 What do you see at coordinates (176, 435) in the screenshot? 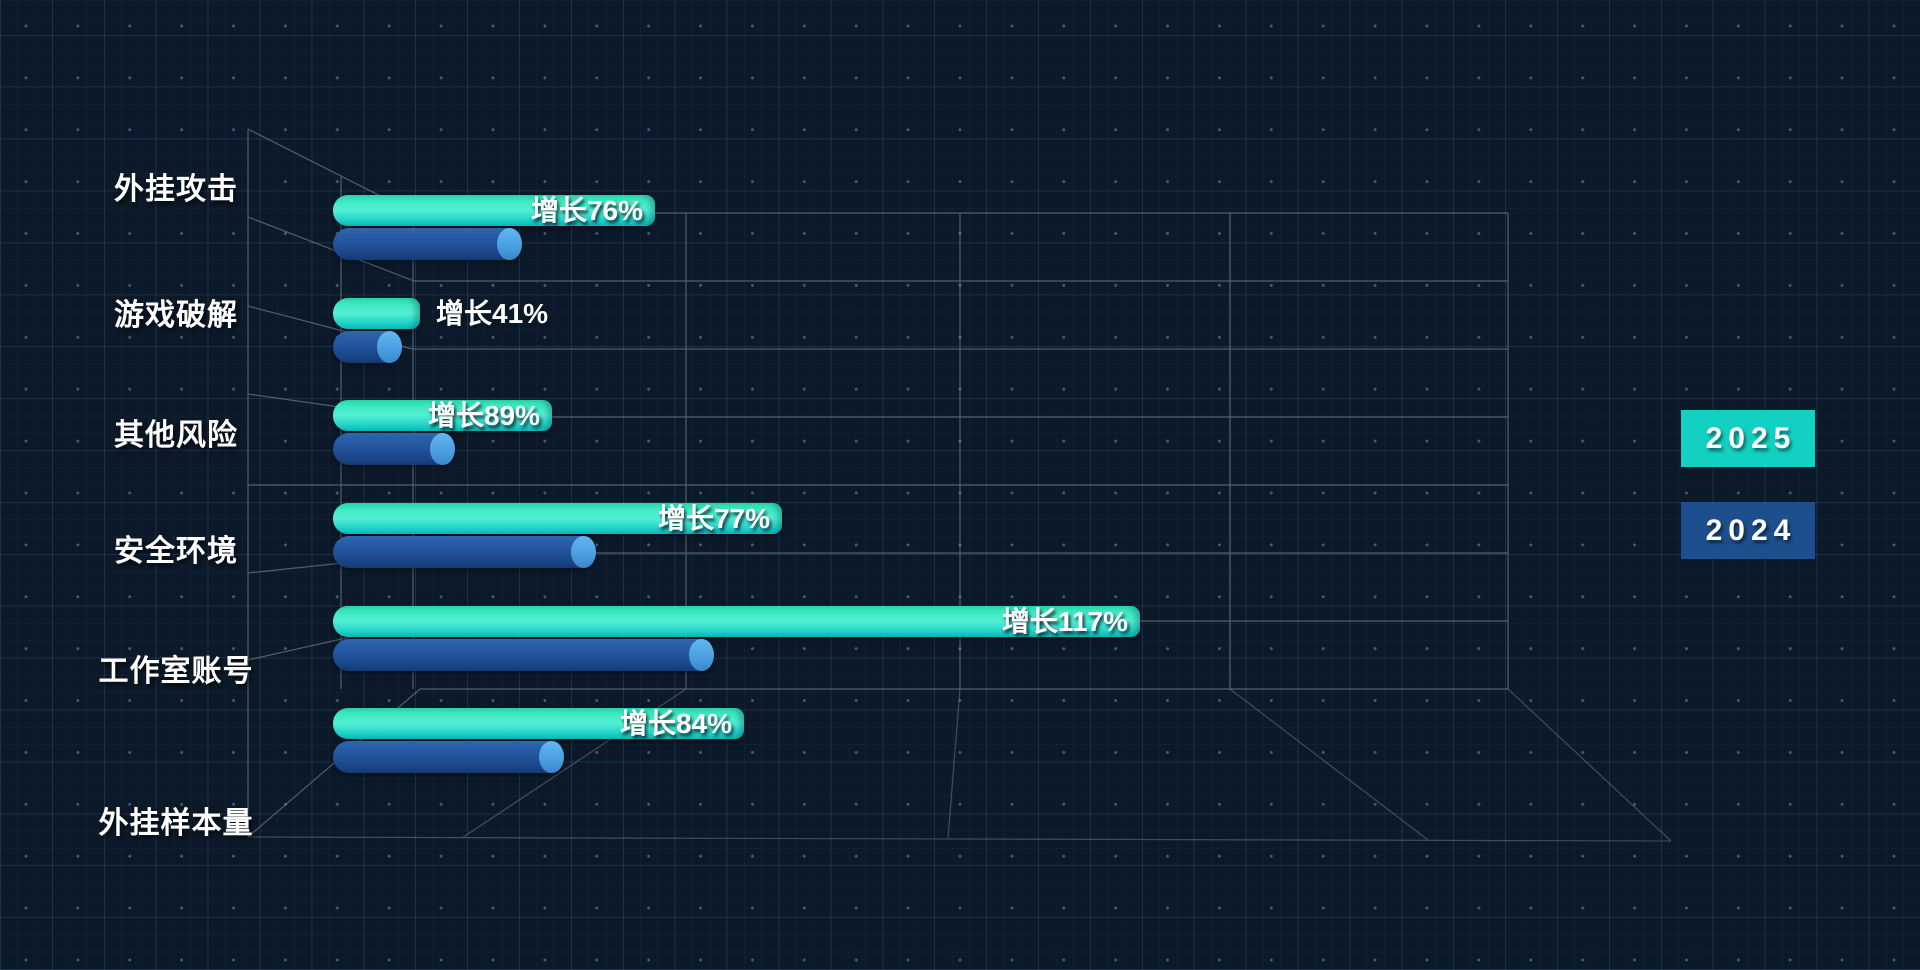
I see `category-label: 其他风险` at bounding box center [176, 435].